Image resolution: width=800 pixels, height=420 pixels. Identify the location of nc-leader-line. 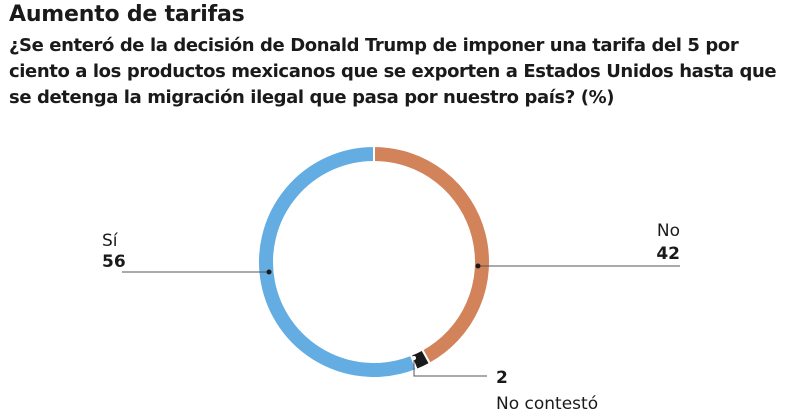
(450, 367).